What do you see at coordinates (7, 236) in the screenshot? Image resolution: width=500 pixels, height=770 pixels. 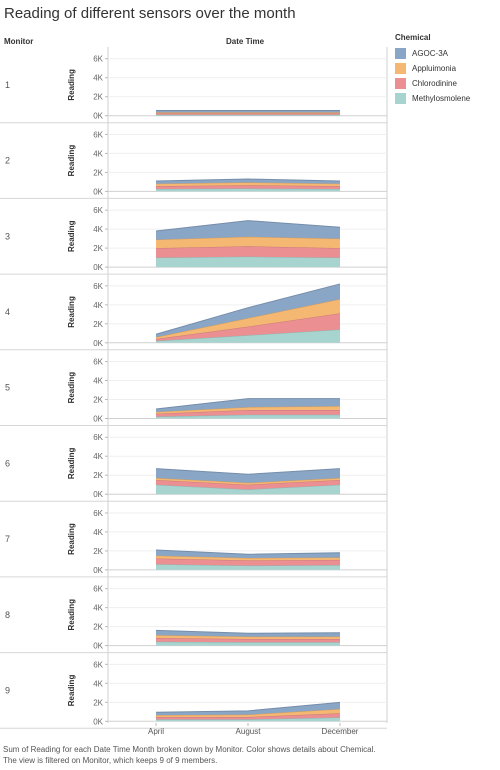 I see `monitor-label: 3` at bounding box center [7, 236].